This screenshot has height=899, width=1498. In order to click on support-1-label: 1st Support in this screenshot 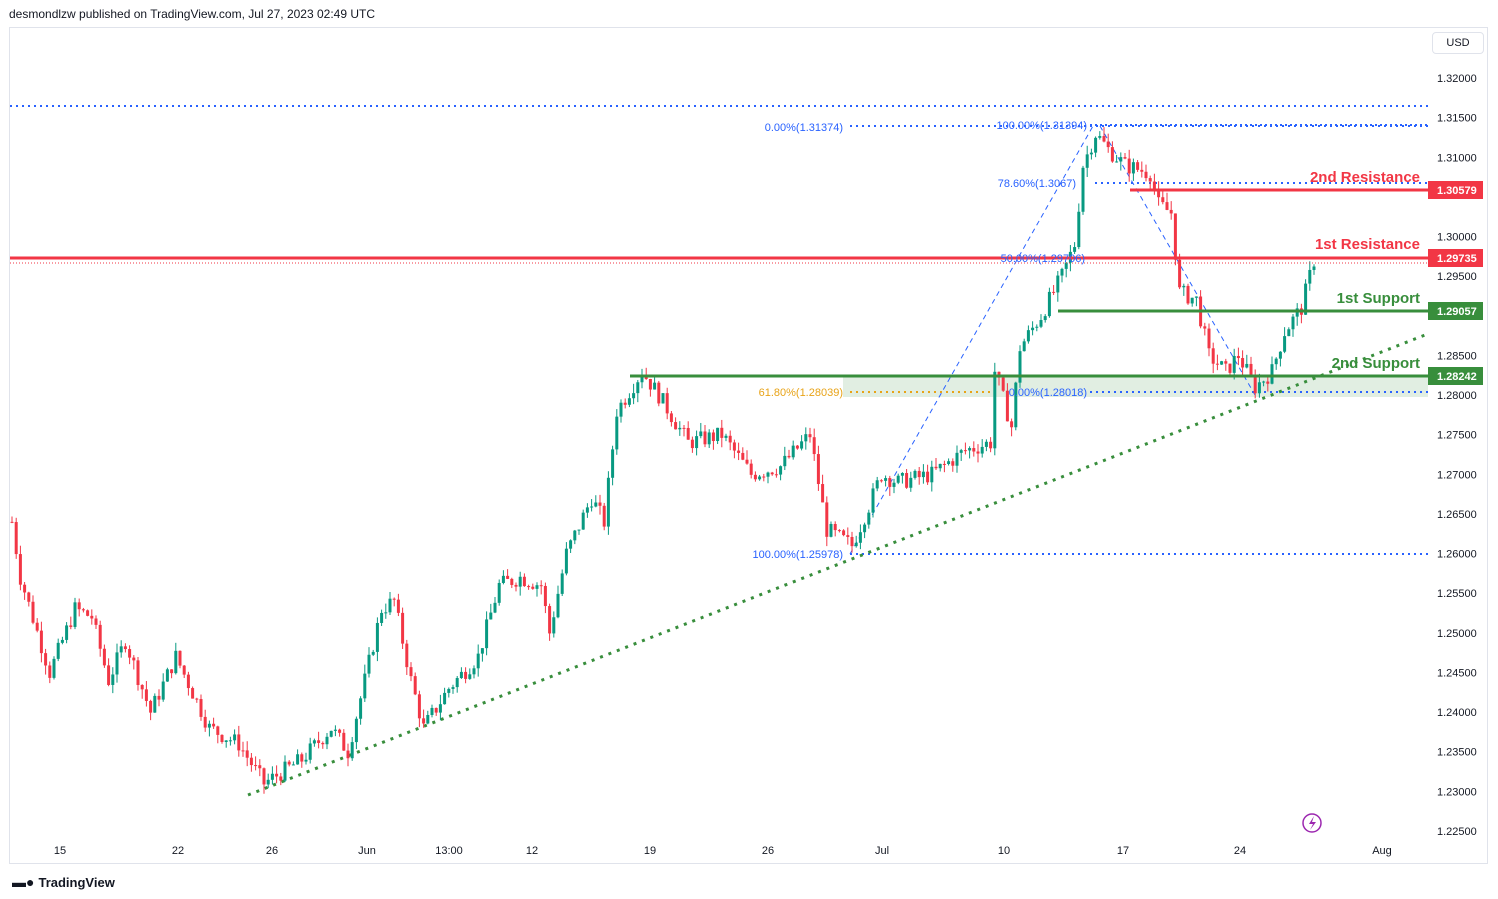, I will do `click(1378, 298)`.